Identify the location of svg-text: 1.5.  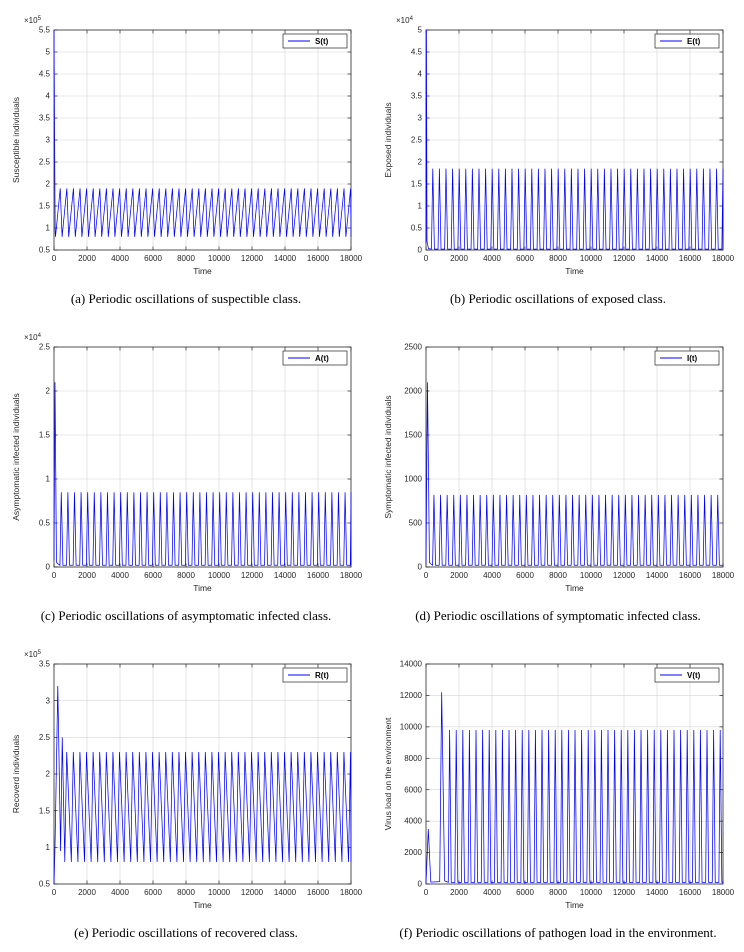
(45, 810).